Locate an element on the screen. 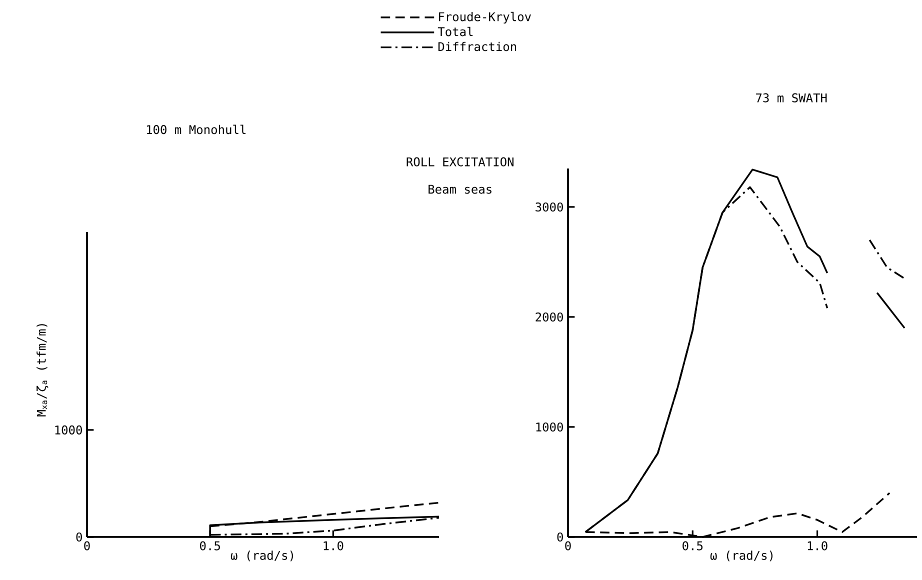  text: ROLL EXCITATION is located at coordinates (460, 161).